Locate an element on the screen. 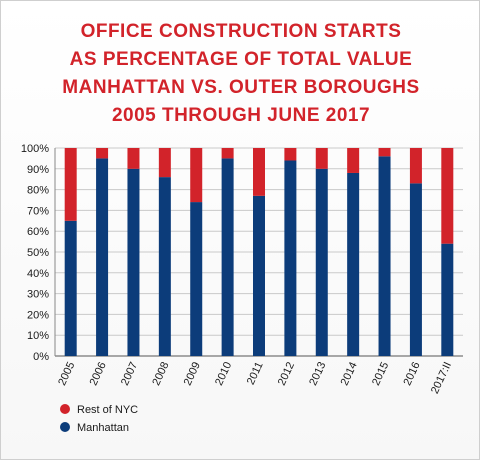 The height and width of the screenshot is (461, 480). y-tick-label: 70% is located at coordinates (38, 211).